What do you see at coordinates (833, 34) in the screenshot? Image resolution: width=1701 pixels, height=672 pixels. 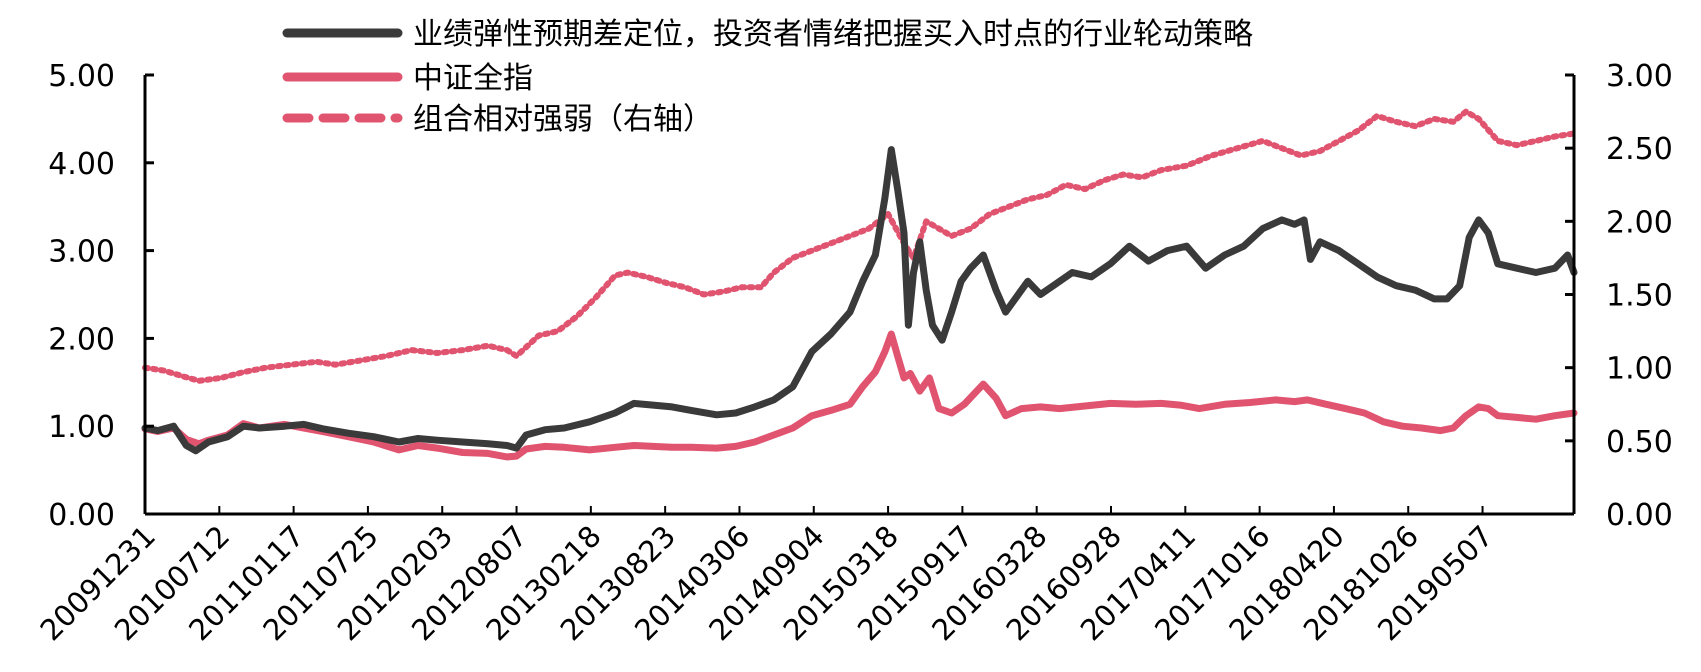 I see `legend-label-1: 业绩弹性预期差定位，投资者情绪把握买入时点的行业轮动策略` at bounding box center [833, 34].